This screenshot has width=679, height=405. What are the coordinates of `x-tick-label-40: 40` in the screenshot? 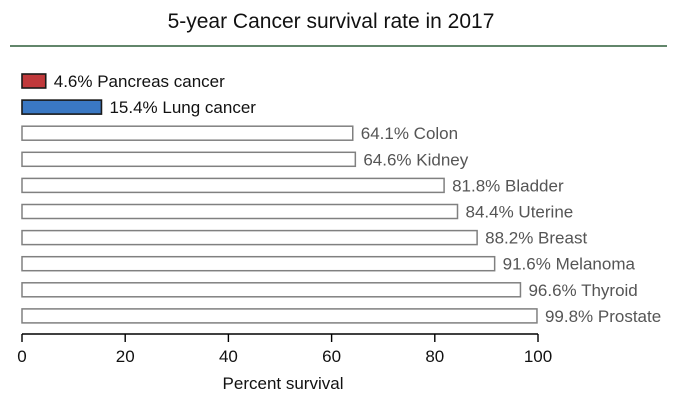 It's located at (228, 356).